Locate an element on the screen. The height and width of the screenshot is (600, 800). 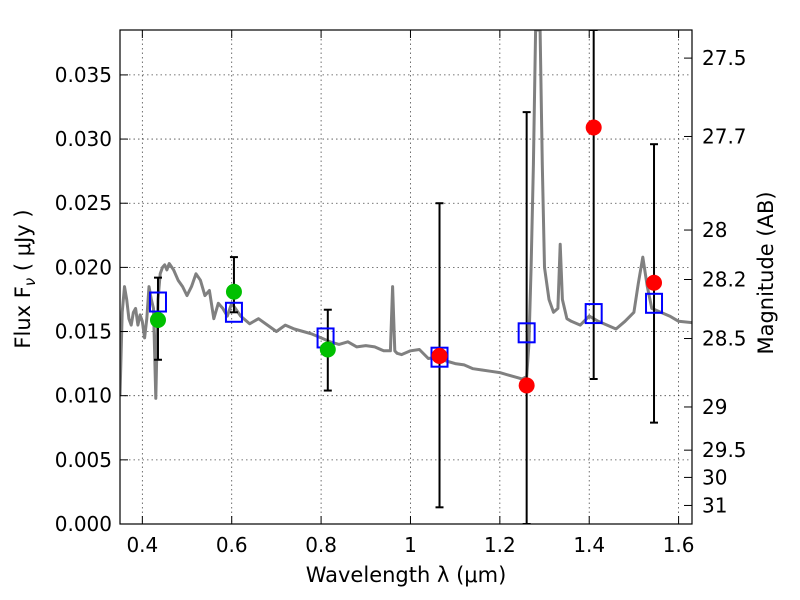
y-tick-label: 0.010 is located at coordinates (83, 396).